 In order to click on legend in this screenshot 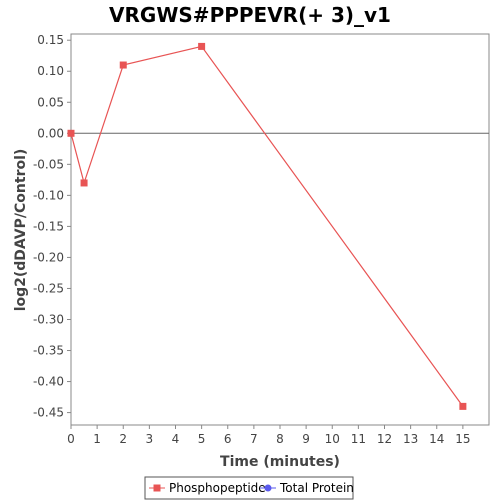, I will do `click(249, 488)`.